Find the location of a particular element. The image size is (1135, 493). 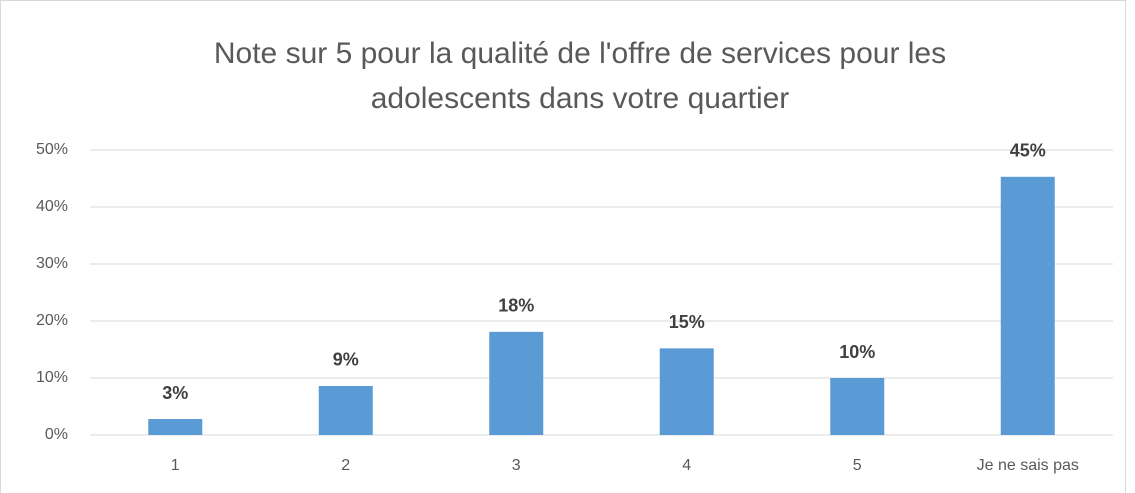

x-tick-label: 3 is located at coordinates (516, 465).